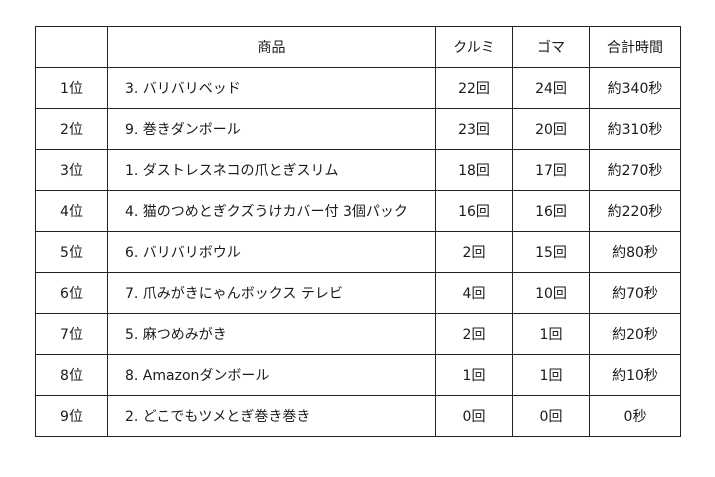 Image resolution: width=715 pixels, height=477 pixels. Describe the element at coordinates (271, 211) in the screenshot. I see `product-cell: 4. 猫のつめとぎクズうけカバー付 3個パック` at that location.